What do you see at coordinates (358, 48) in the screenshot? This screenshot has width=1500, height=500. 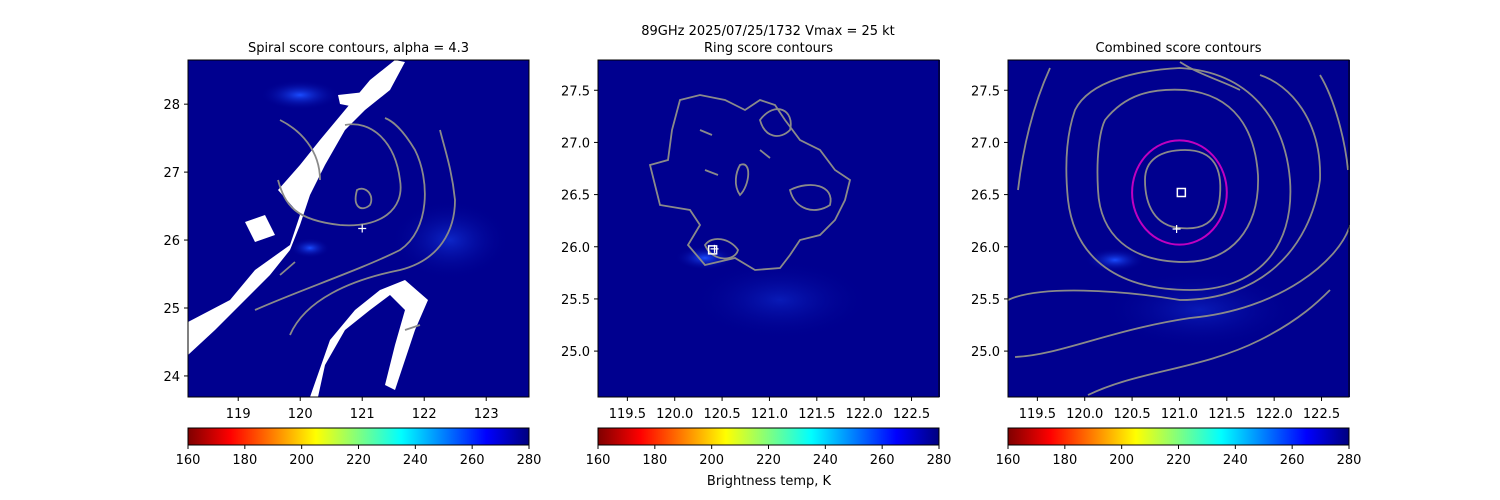 I see `panel-title: Spiral score contours, alpha = 4.3` at bounding box center [358, 48].